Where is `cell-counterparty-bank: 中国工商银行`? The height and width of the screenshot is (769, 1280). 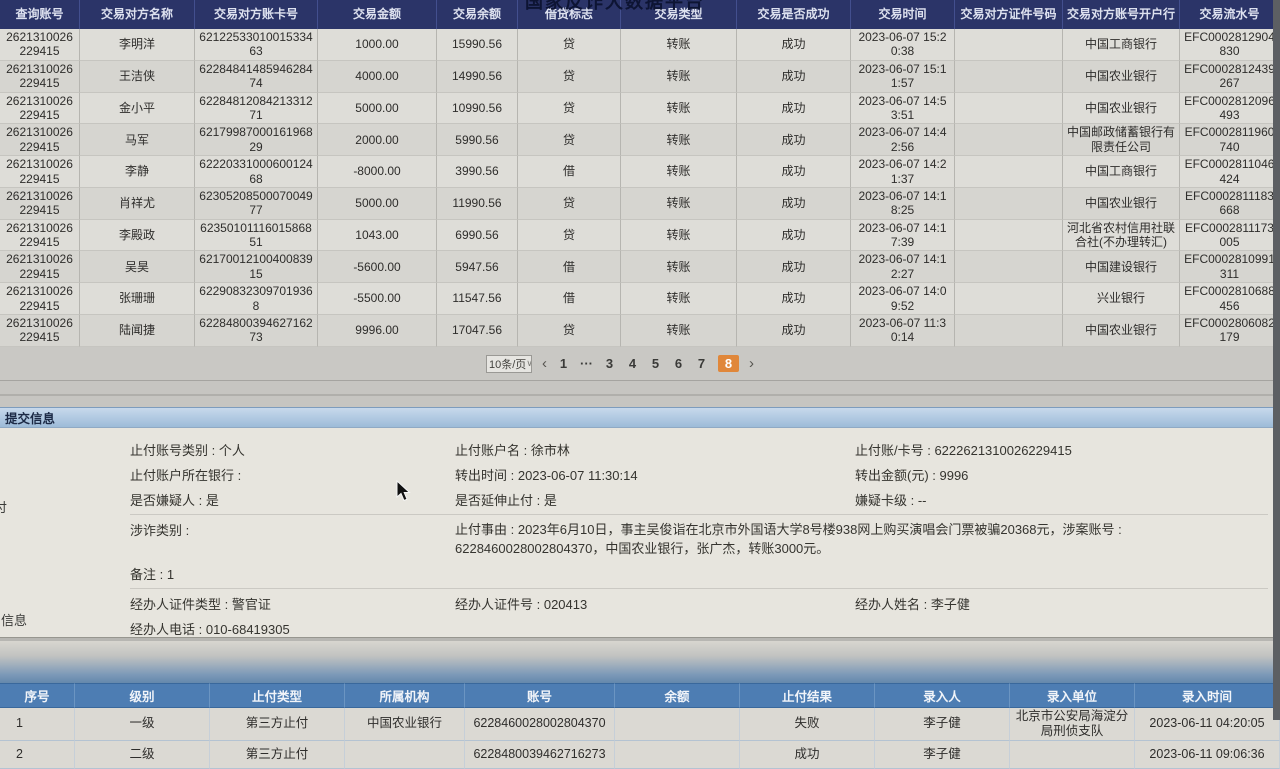
cell-counterparty-bank: 中国工商银行 is located at coordinates (1121, 172).